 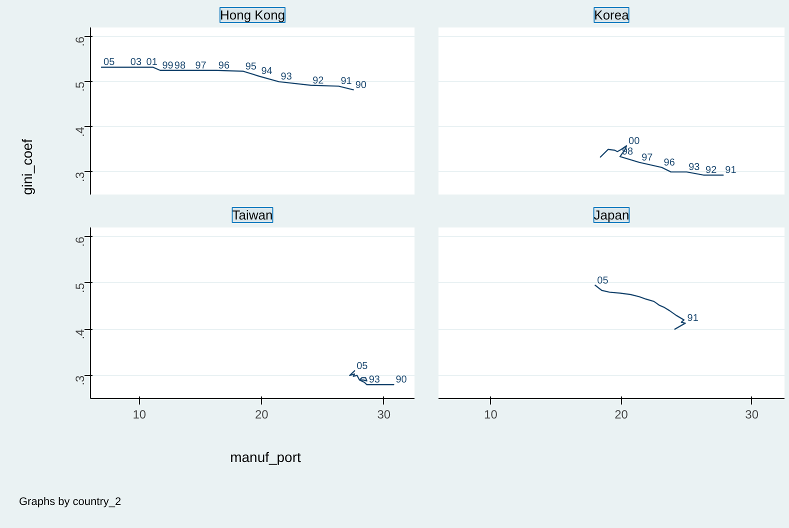 What do you see at coordinates (634, 141) in the screenshot?
I see `annotation: 00` at bounding box center [634, 141].